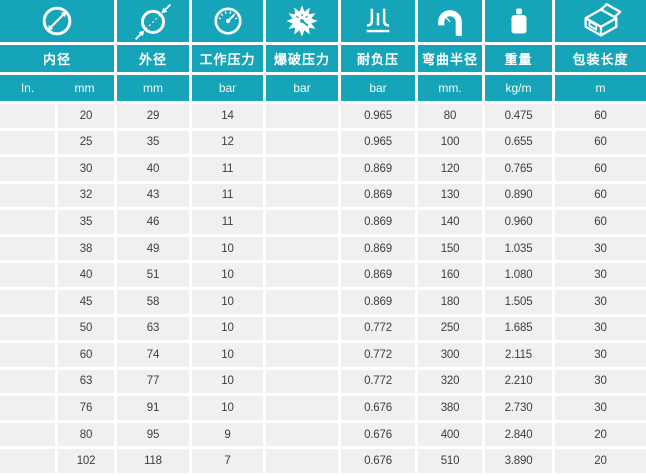 This screenshot has height=476, width=646. I want to click on table-cell: 58, so click(153, 301).